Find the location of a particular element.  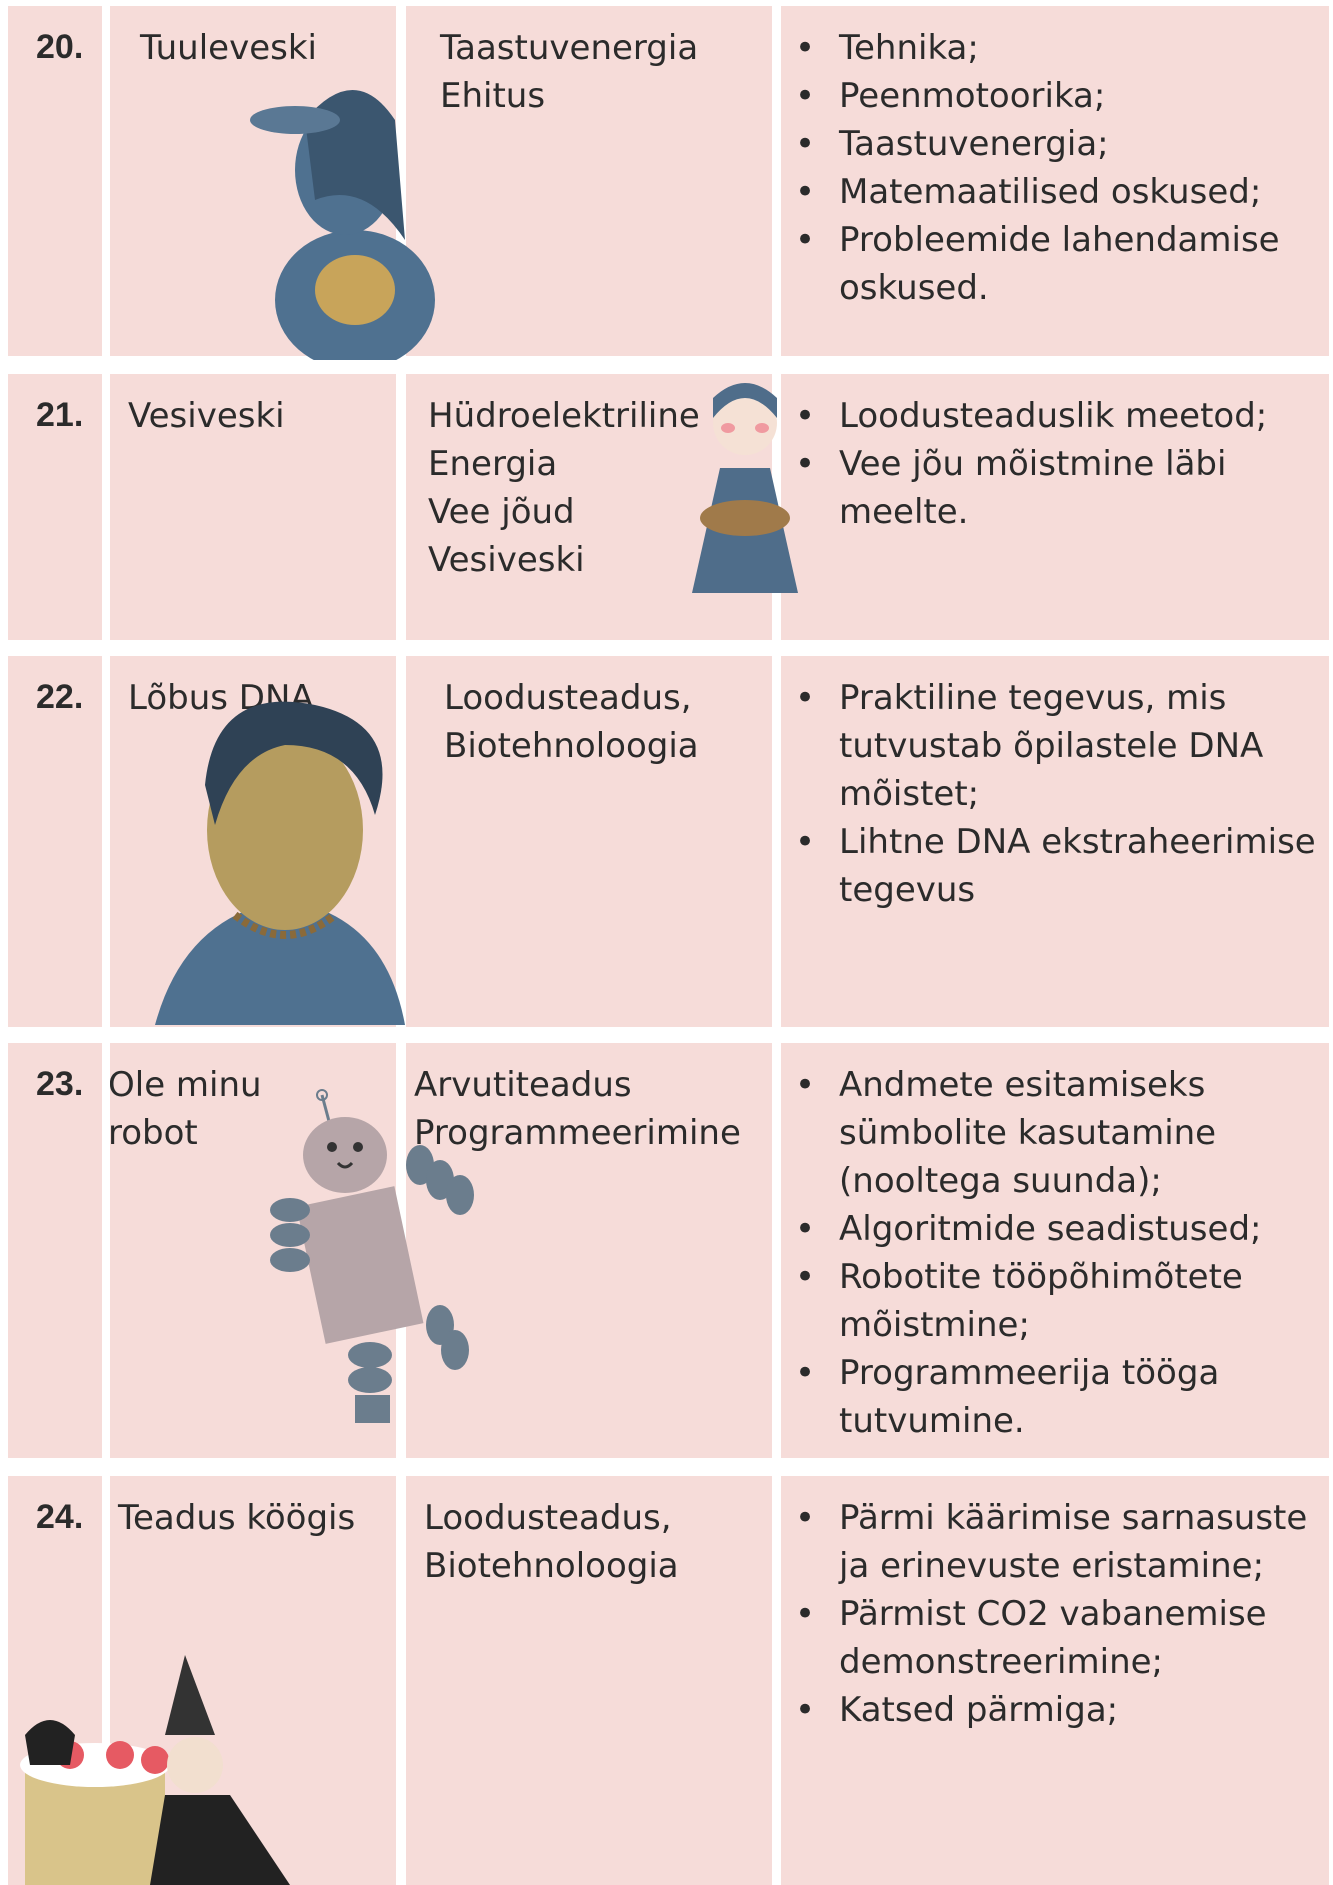

row-number: 24. is located at coordinates (60, 1517).